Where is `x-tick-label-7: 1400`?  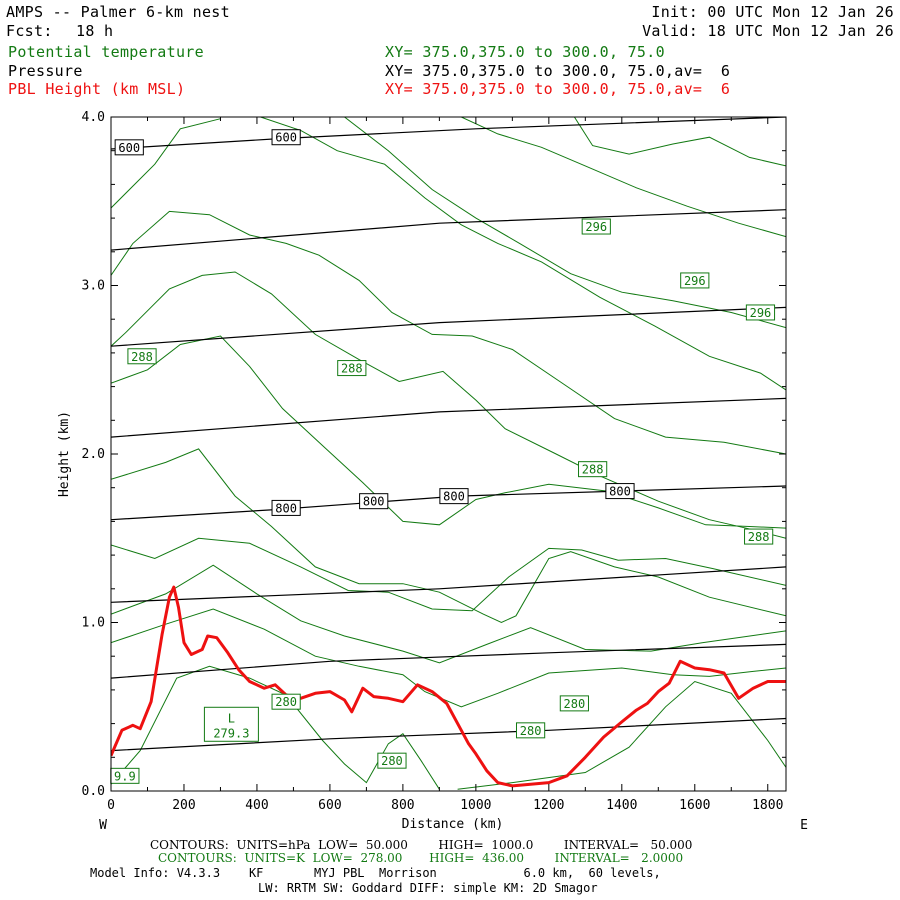 x-tick-label-7: 1400 is located at coordinates (621, 805).